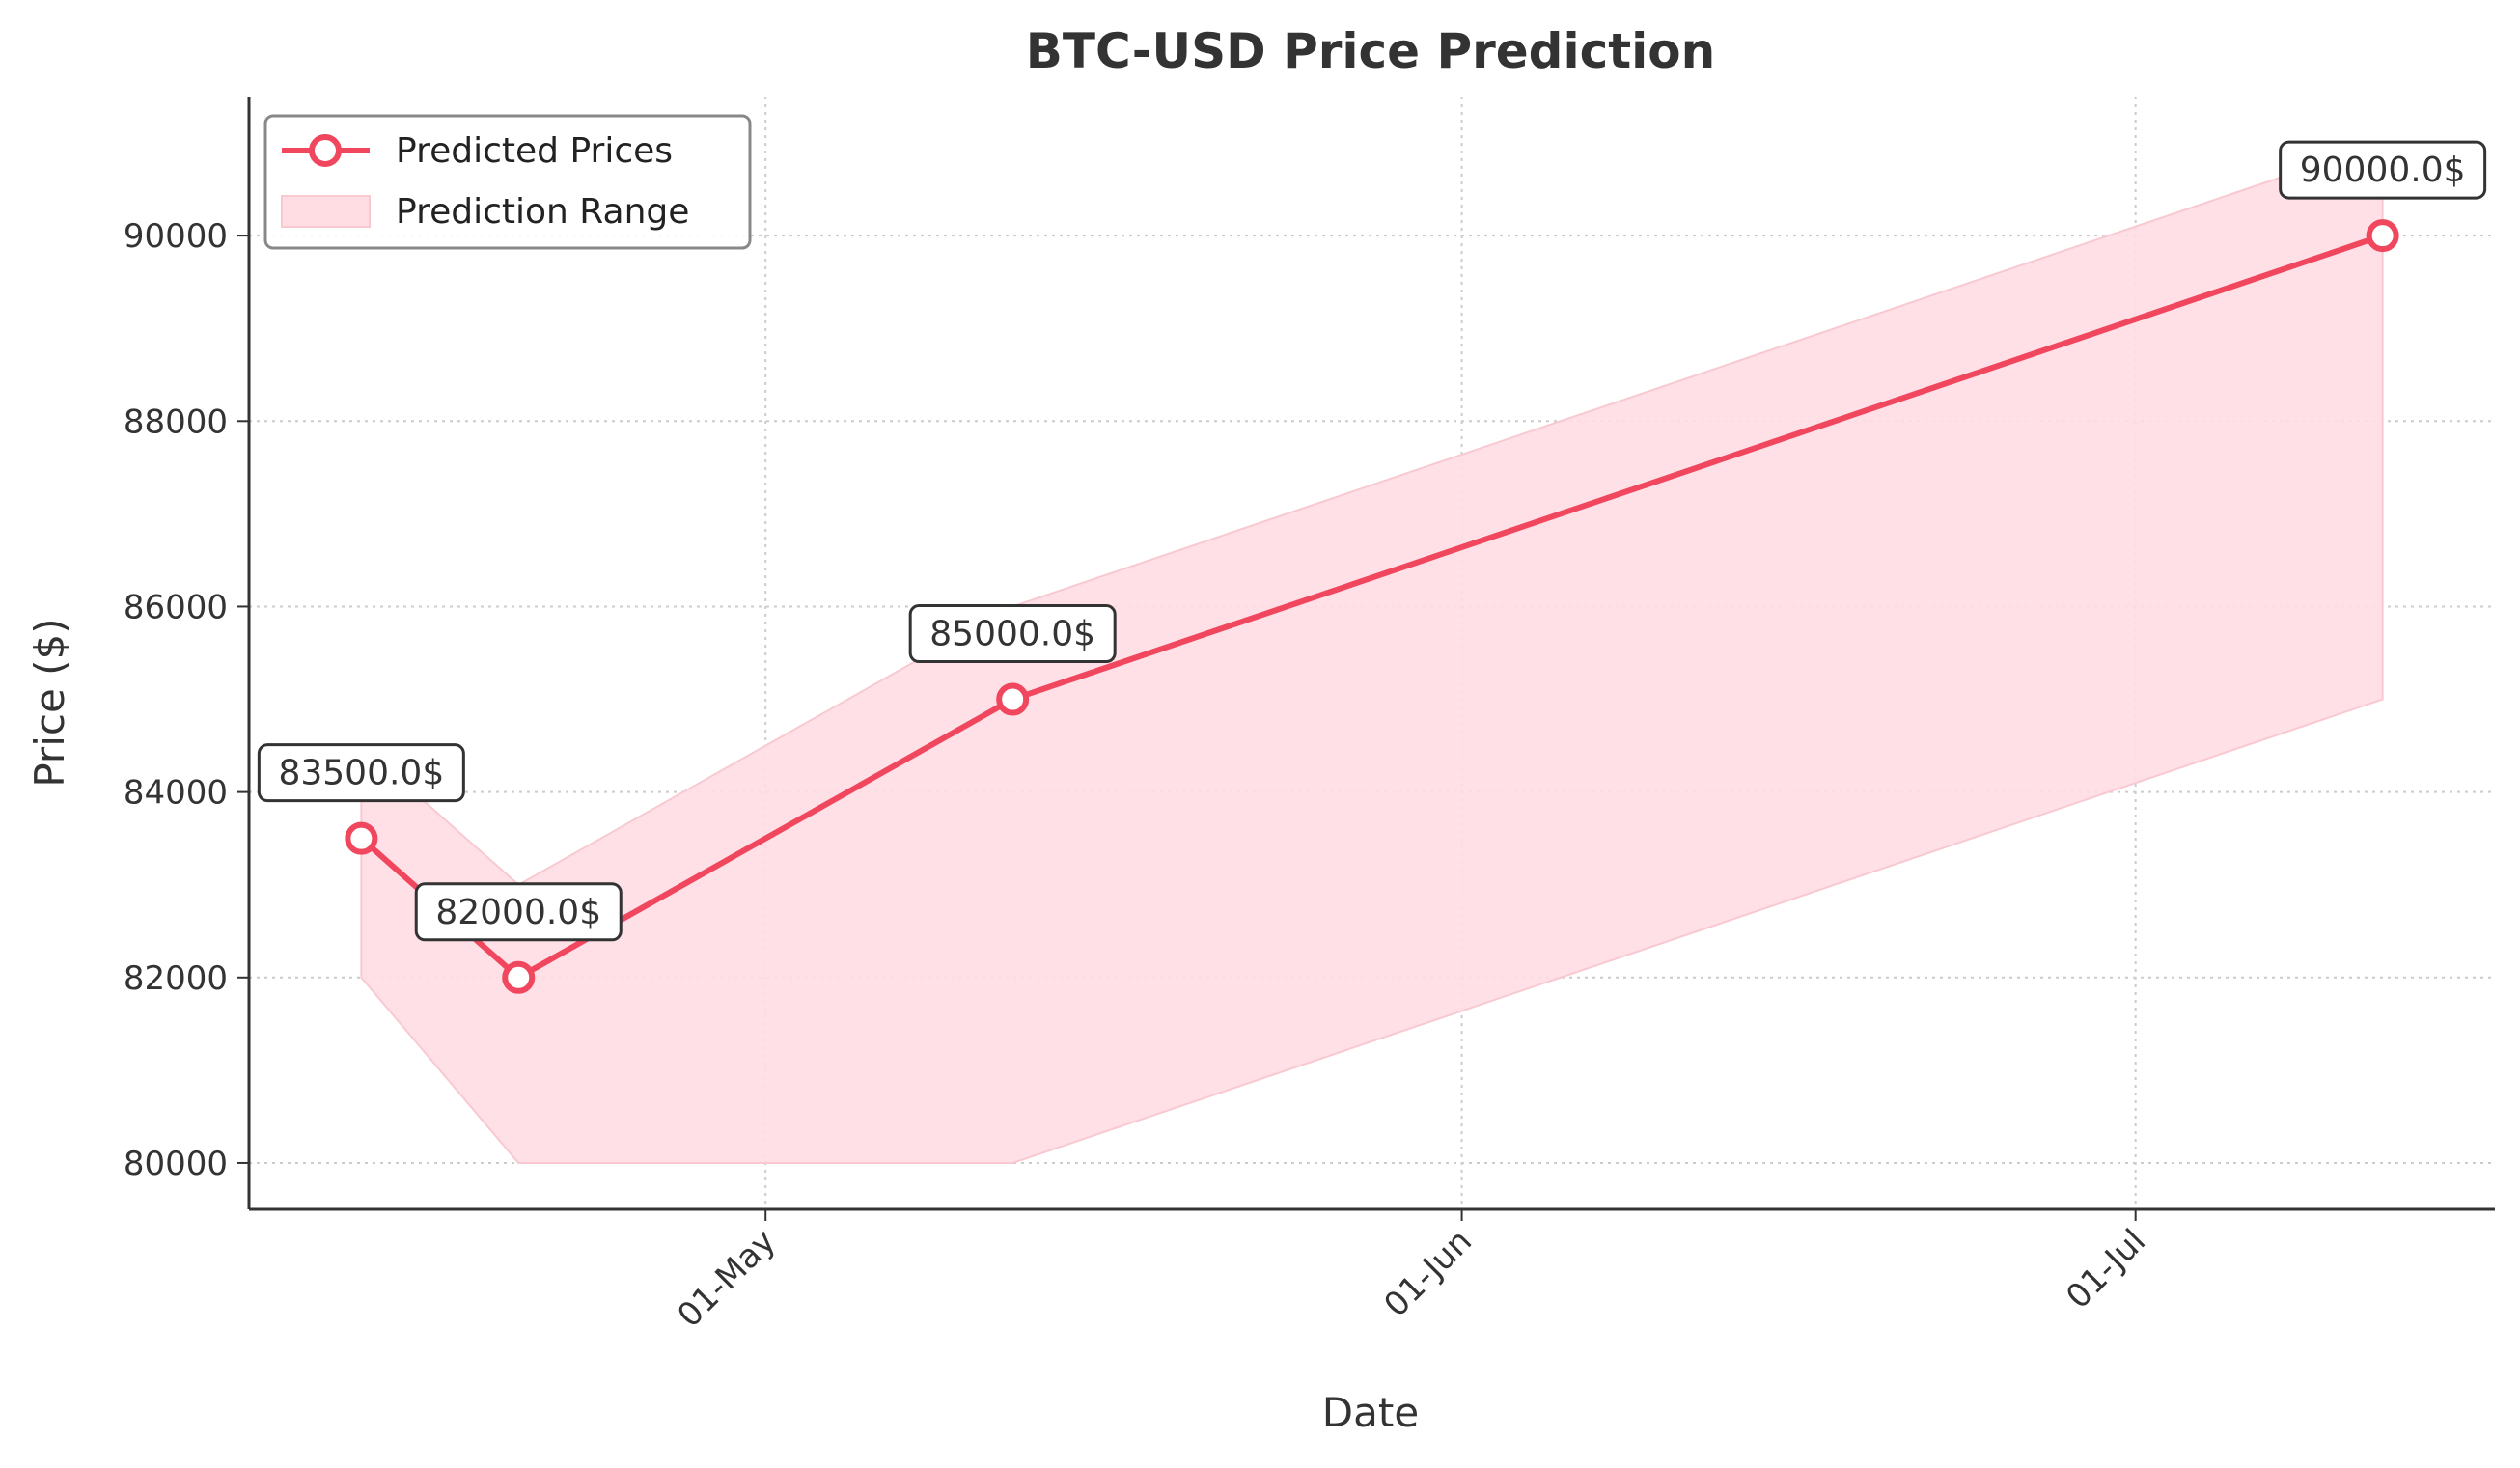 The width and height of the screenshot is (2520, 1468). Describe the element at coordinates (176, 793) in the screenshot. I see `y-tick-label: 84000` at that location.